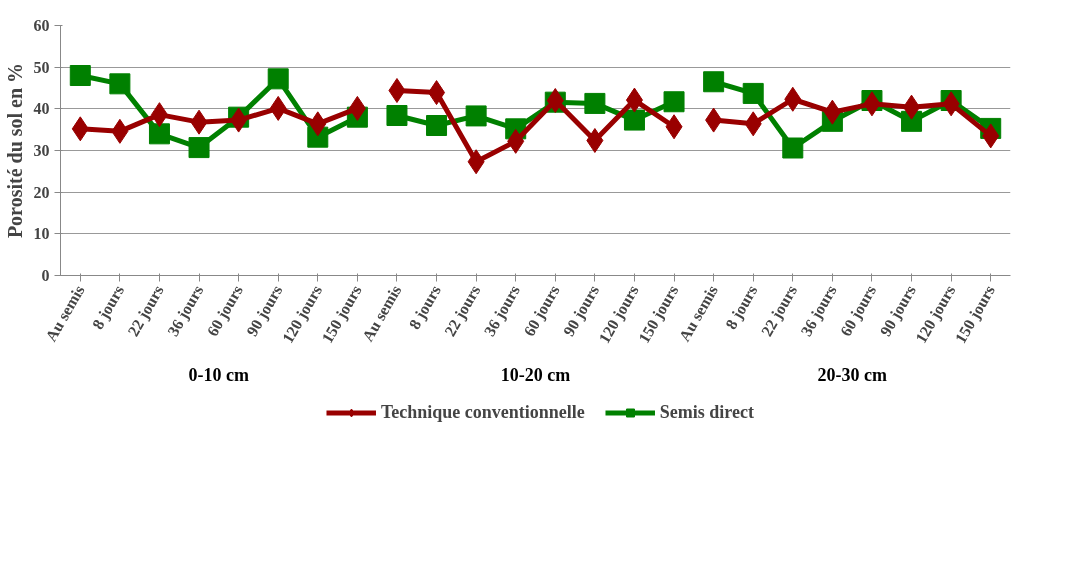 This screenshot has width=1082, height=569. What do you see at coordinates (535, 374) in the screenshot?
I see `text: 10-20 cm` at bounding box center [535, 374].